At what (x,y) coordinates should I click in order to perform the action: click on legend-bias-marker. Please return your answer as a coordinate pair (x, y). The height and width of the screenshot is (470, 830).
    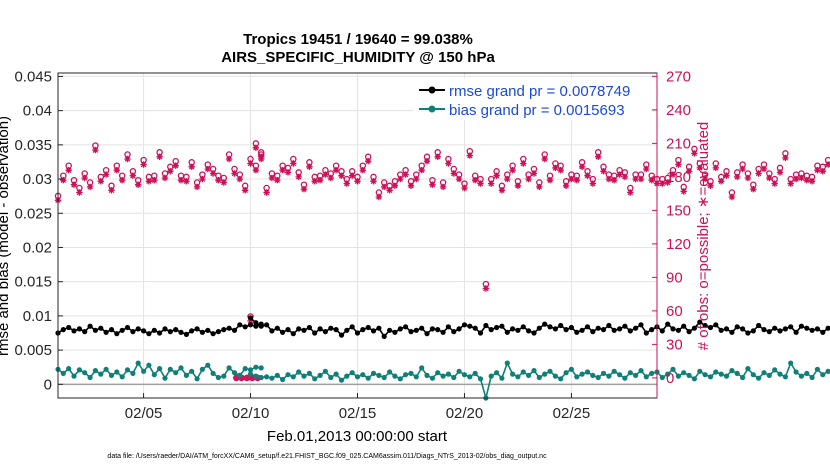
    Looking at the image, I should click on (432, 109).